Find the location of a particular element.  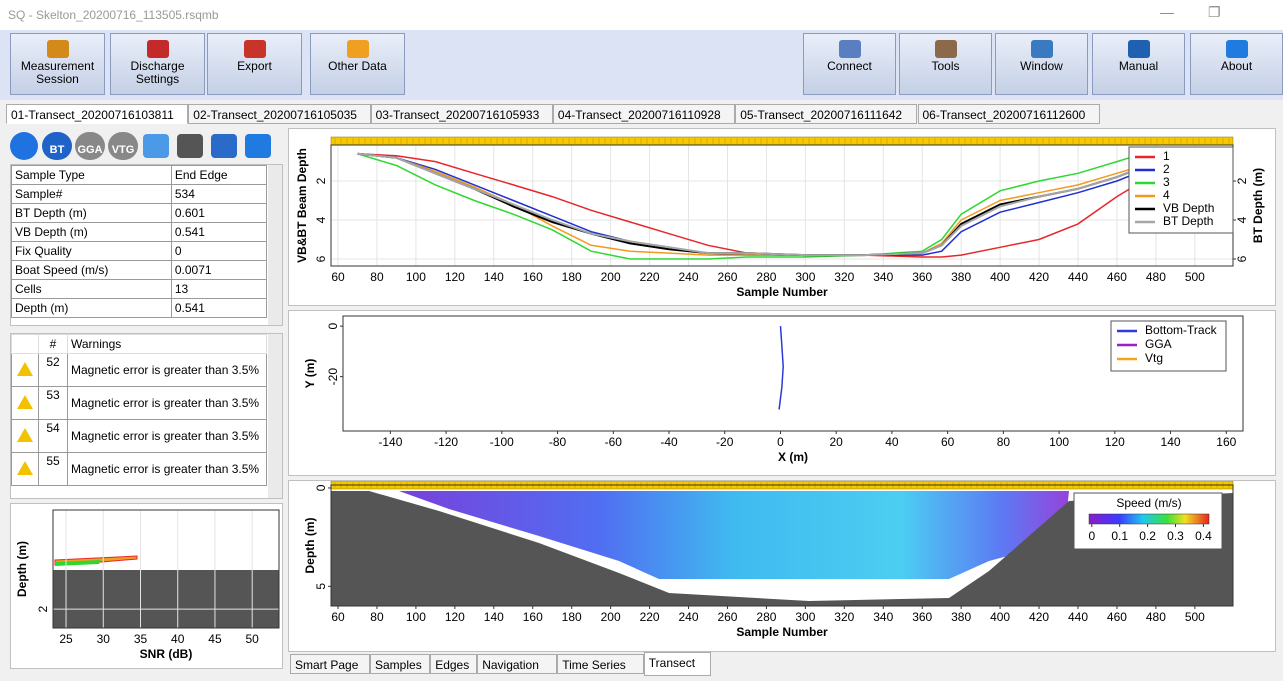

y2-tick-label: 4 is located at coordinates (1242, 219).